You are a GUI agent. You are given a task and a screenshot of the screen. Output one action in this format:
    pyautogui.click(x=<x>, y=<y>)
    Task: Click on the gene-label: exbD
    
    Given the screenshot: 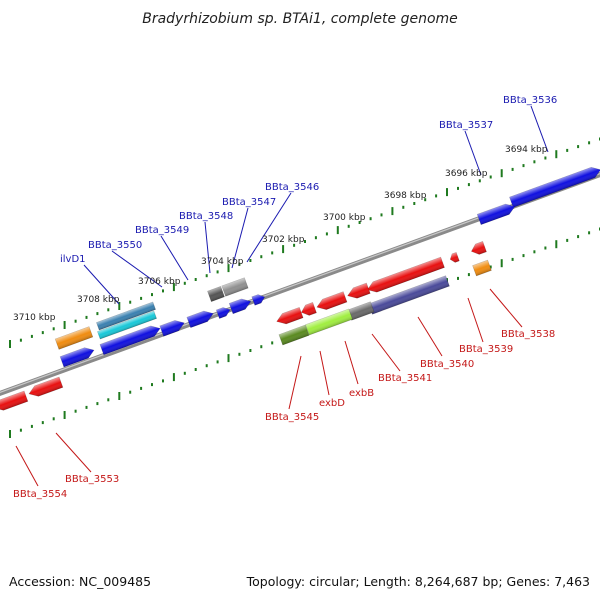 What is the action you would take?
    pyautogui.click(x=332, y=403)
    